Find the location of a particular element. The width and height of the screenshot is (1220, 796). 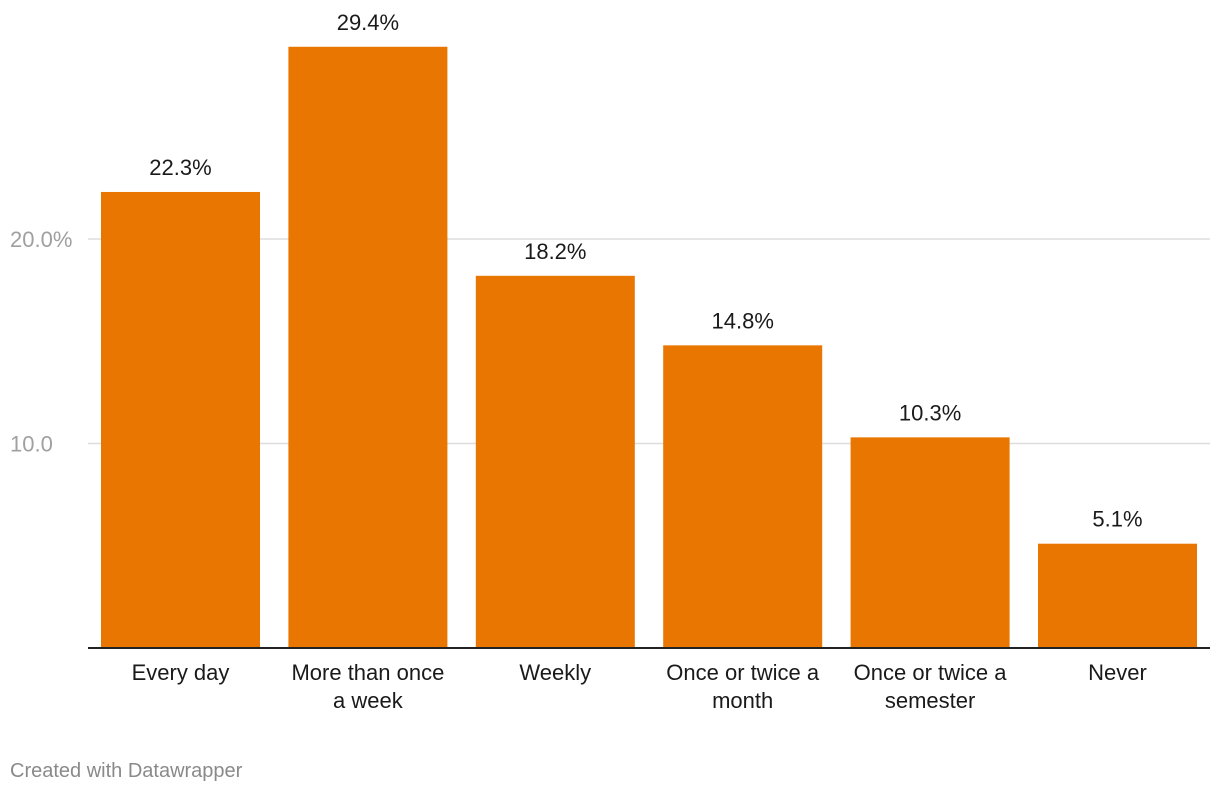

bar-value-label: 22.3% is located at coordinates (180, 167).